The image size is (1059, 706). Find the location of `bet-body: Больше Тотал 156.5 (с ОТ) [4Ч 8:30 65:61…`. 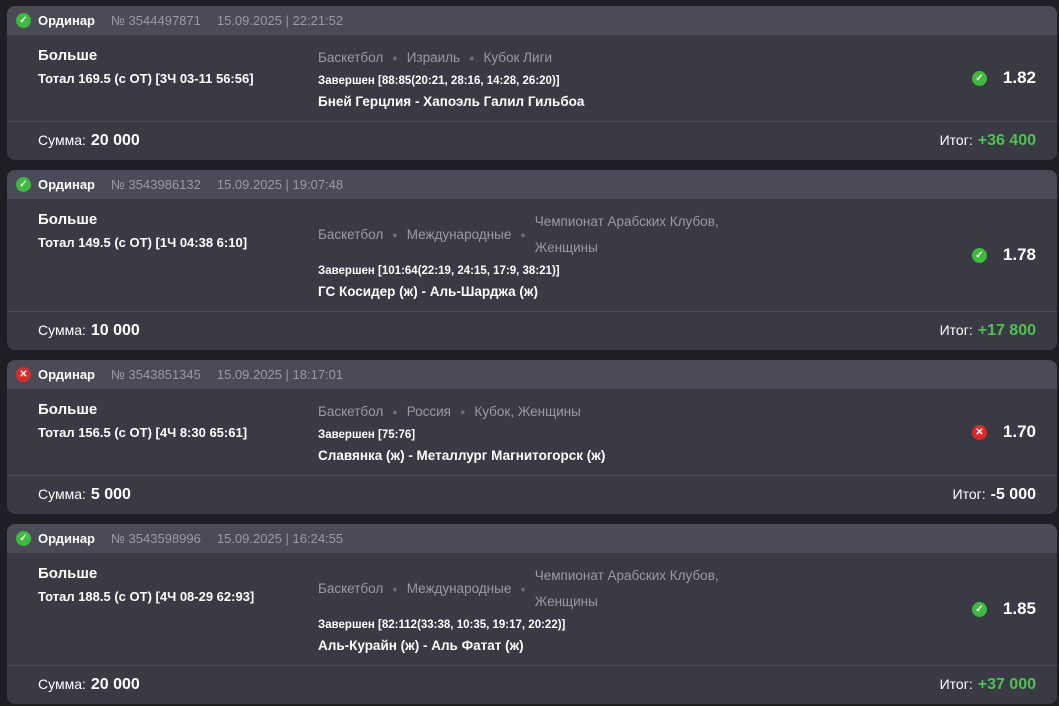

bet-body: Больше Тотал 156.5 (с ОТ) [4Ч 8:30 65:61… is located at coordinates (532, 432).